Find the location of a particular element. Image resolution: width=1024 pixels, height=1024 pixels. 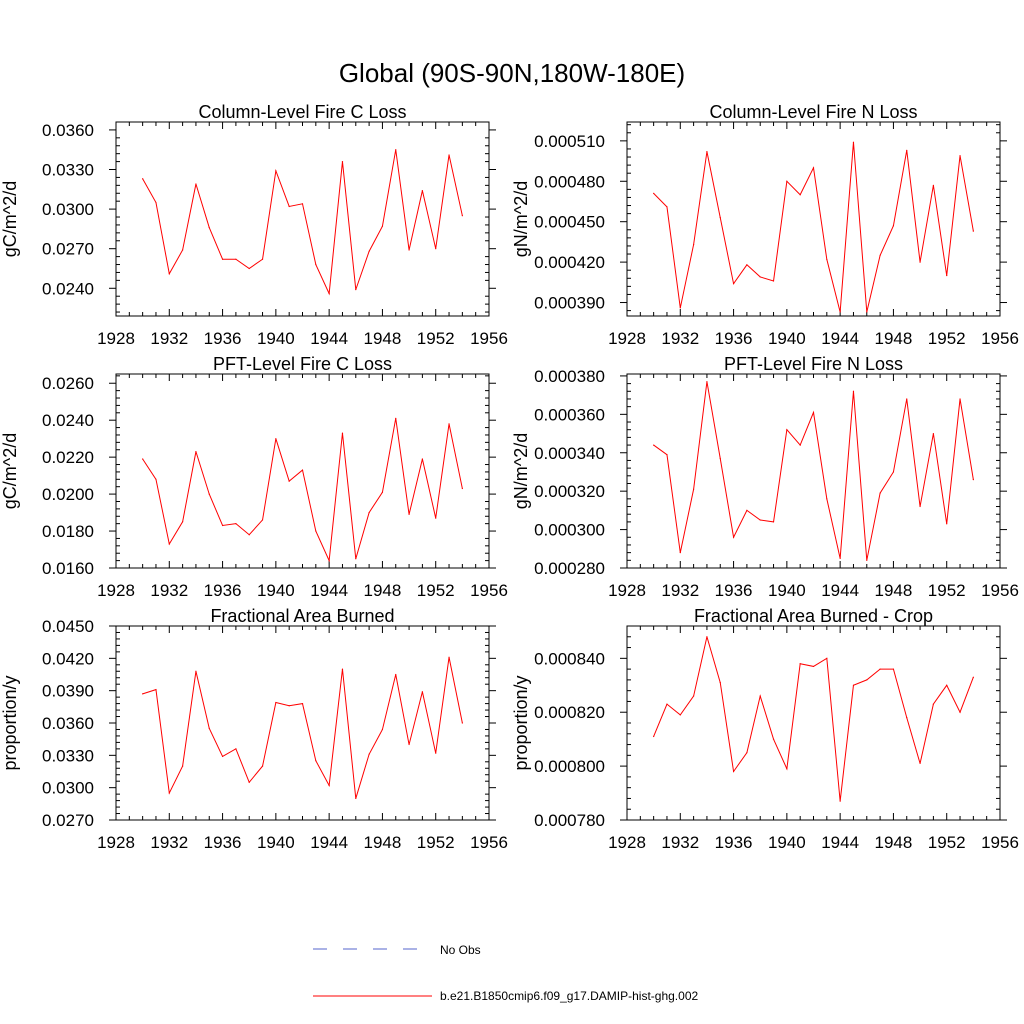

x-tick-label: 1928 is located at coordinates (116, 842).